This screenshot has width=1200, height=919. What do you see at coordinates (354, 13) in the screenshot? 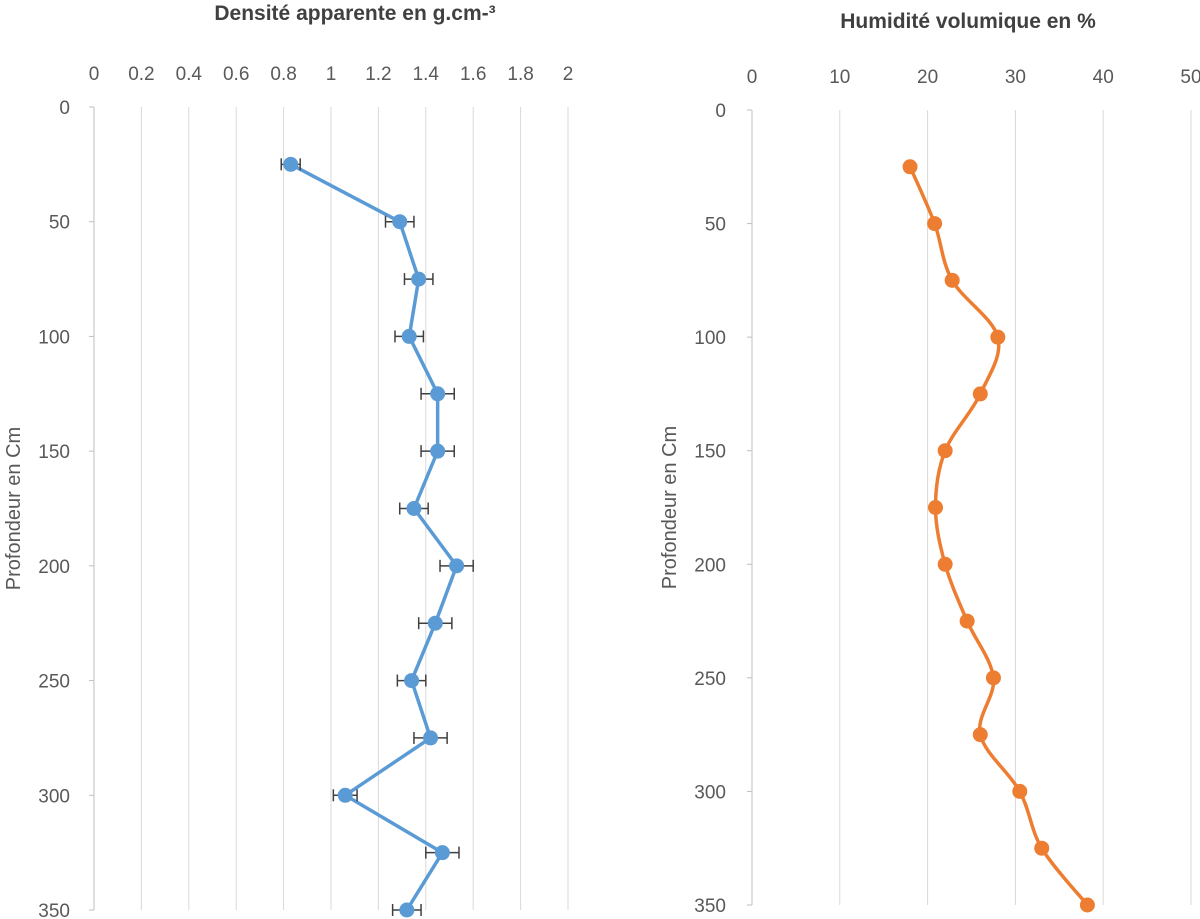
I see `chart-title: Densité apparente en g.cm-³` at bounding box center [354, 13].